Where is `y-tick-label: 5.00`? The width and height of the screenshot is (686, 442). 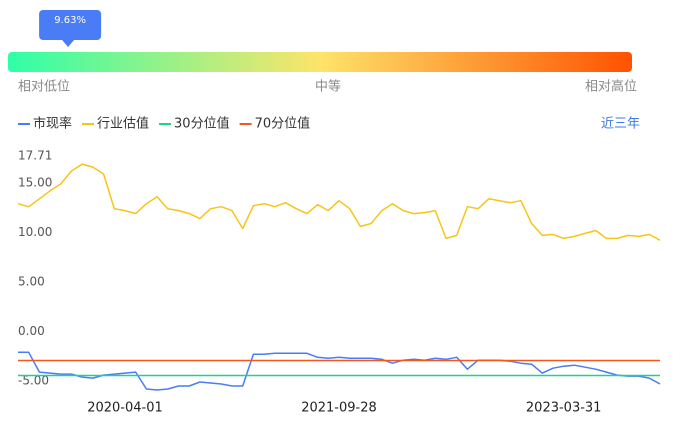
y-tick-label: 5.00 is located at coordinates (31, 281).